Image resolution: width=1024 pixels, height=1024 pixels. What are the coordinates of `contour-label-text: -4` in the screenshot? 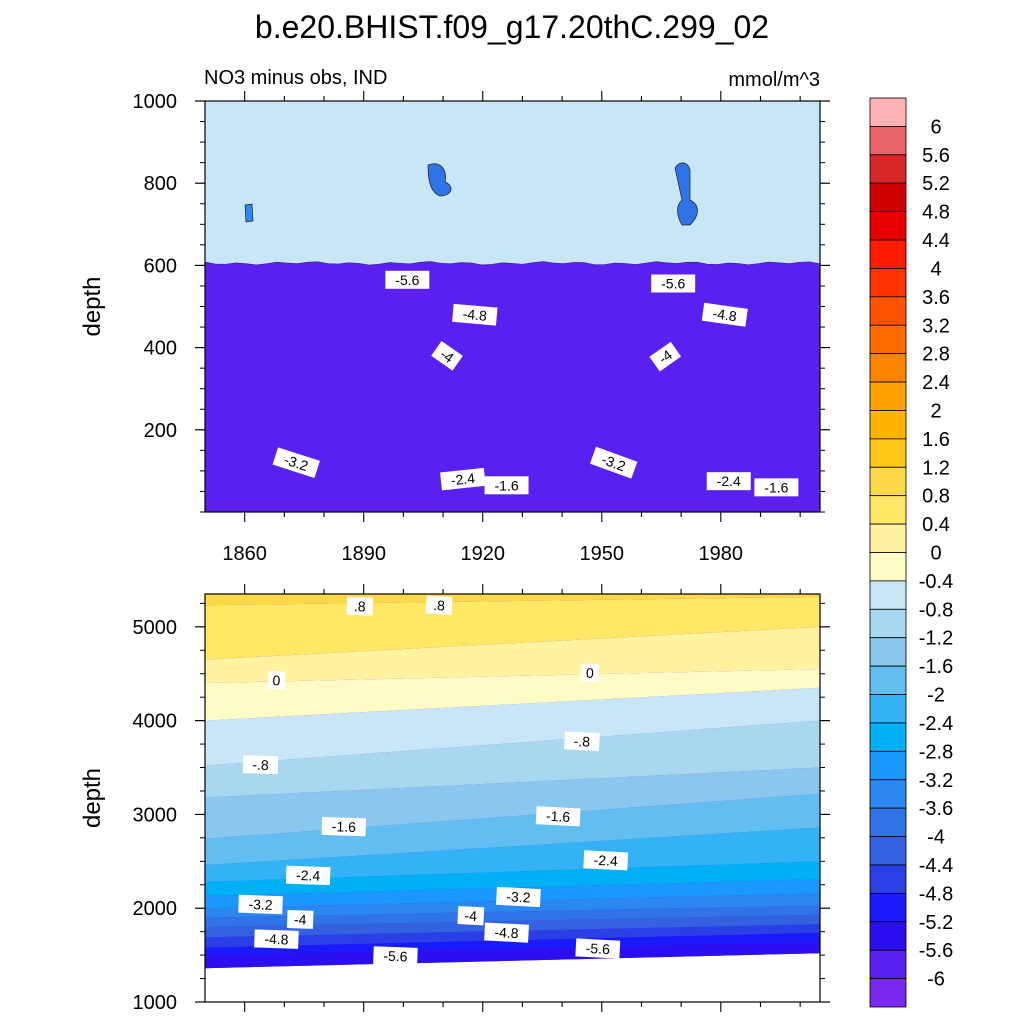 It's located at (470, 915).